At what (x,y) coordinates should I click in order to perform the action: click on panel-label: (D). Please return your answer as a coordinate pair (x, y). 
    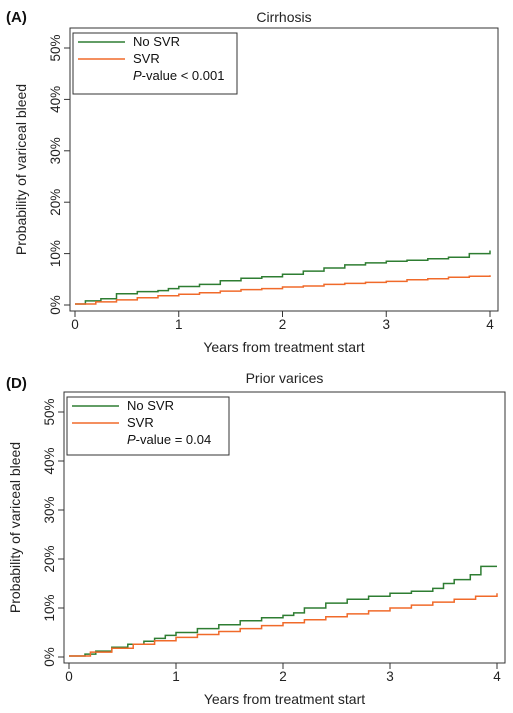
    Looking at the image, I should click on (16, 383).